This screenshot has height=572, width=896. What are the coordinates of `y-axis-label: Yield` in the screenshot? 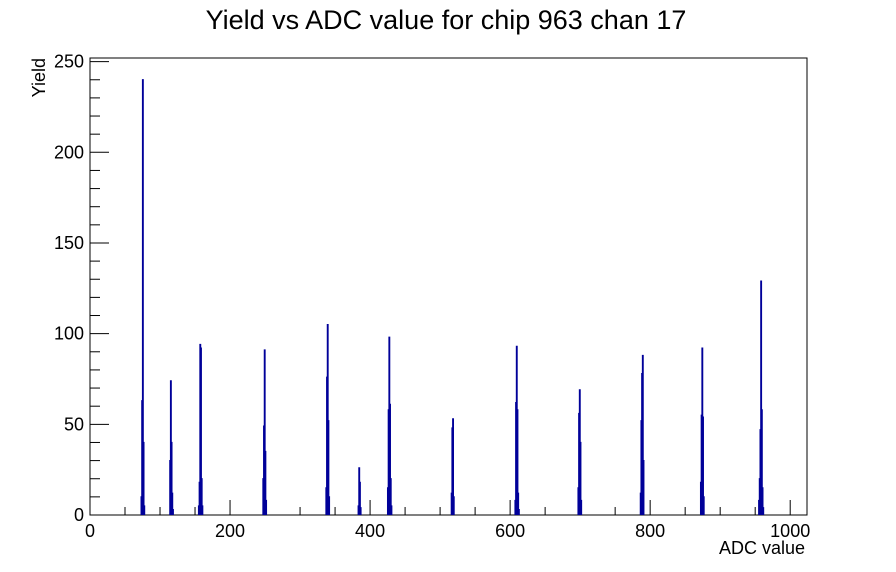 It's located at (39, 77).